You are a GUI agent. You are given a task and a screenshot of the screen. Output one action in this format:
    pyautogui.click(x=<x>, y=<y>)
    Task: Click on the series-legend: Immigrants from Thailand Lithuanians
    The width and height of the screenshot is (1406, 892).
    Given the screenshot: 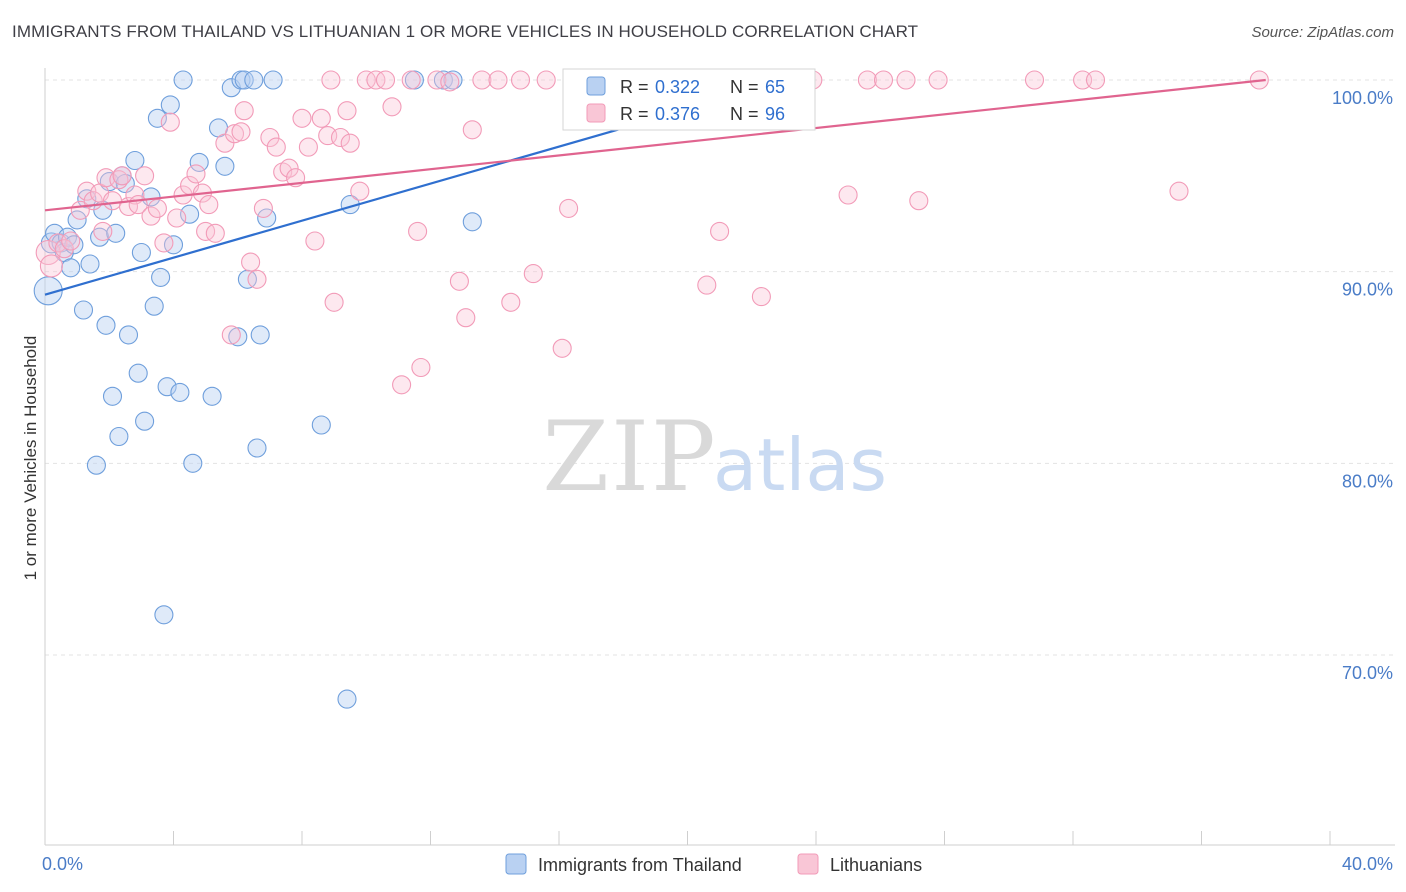 What is the action you would take?
    pyautogui.click(x=713, y=864)
    